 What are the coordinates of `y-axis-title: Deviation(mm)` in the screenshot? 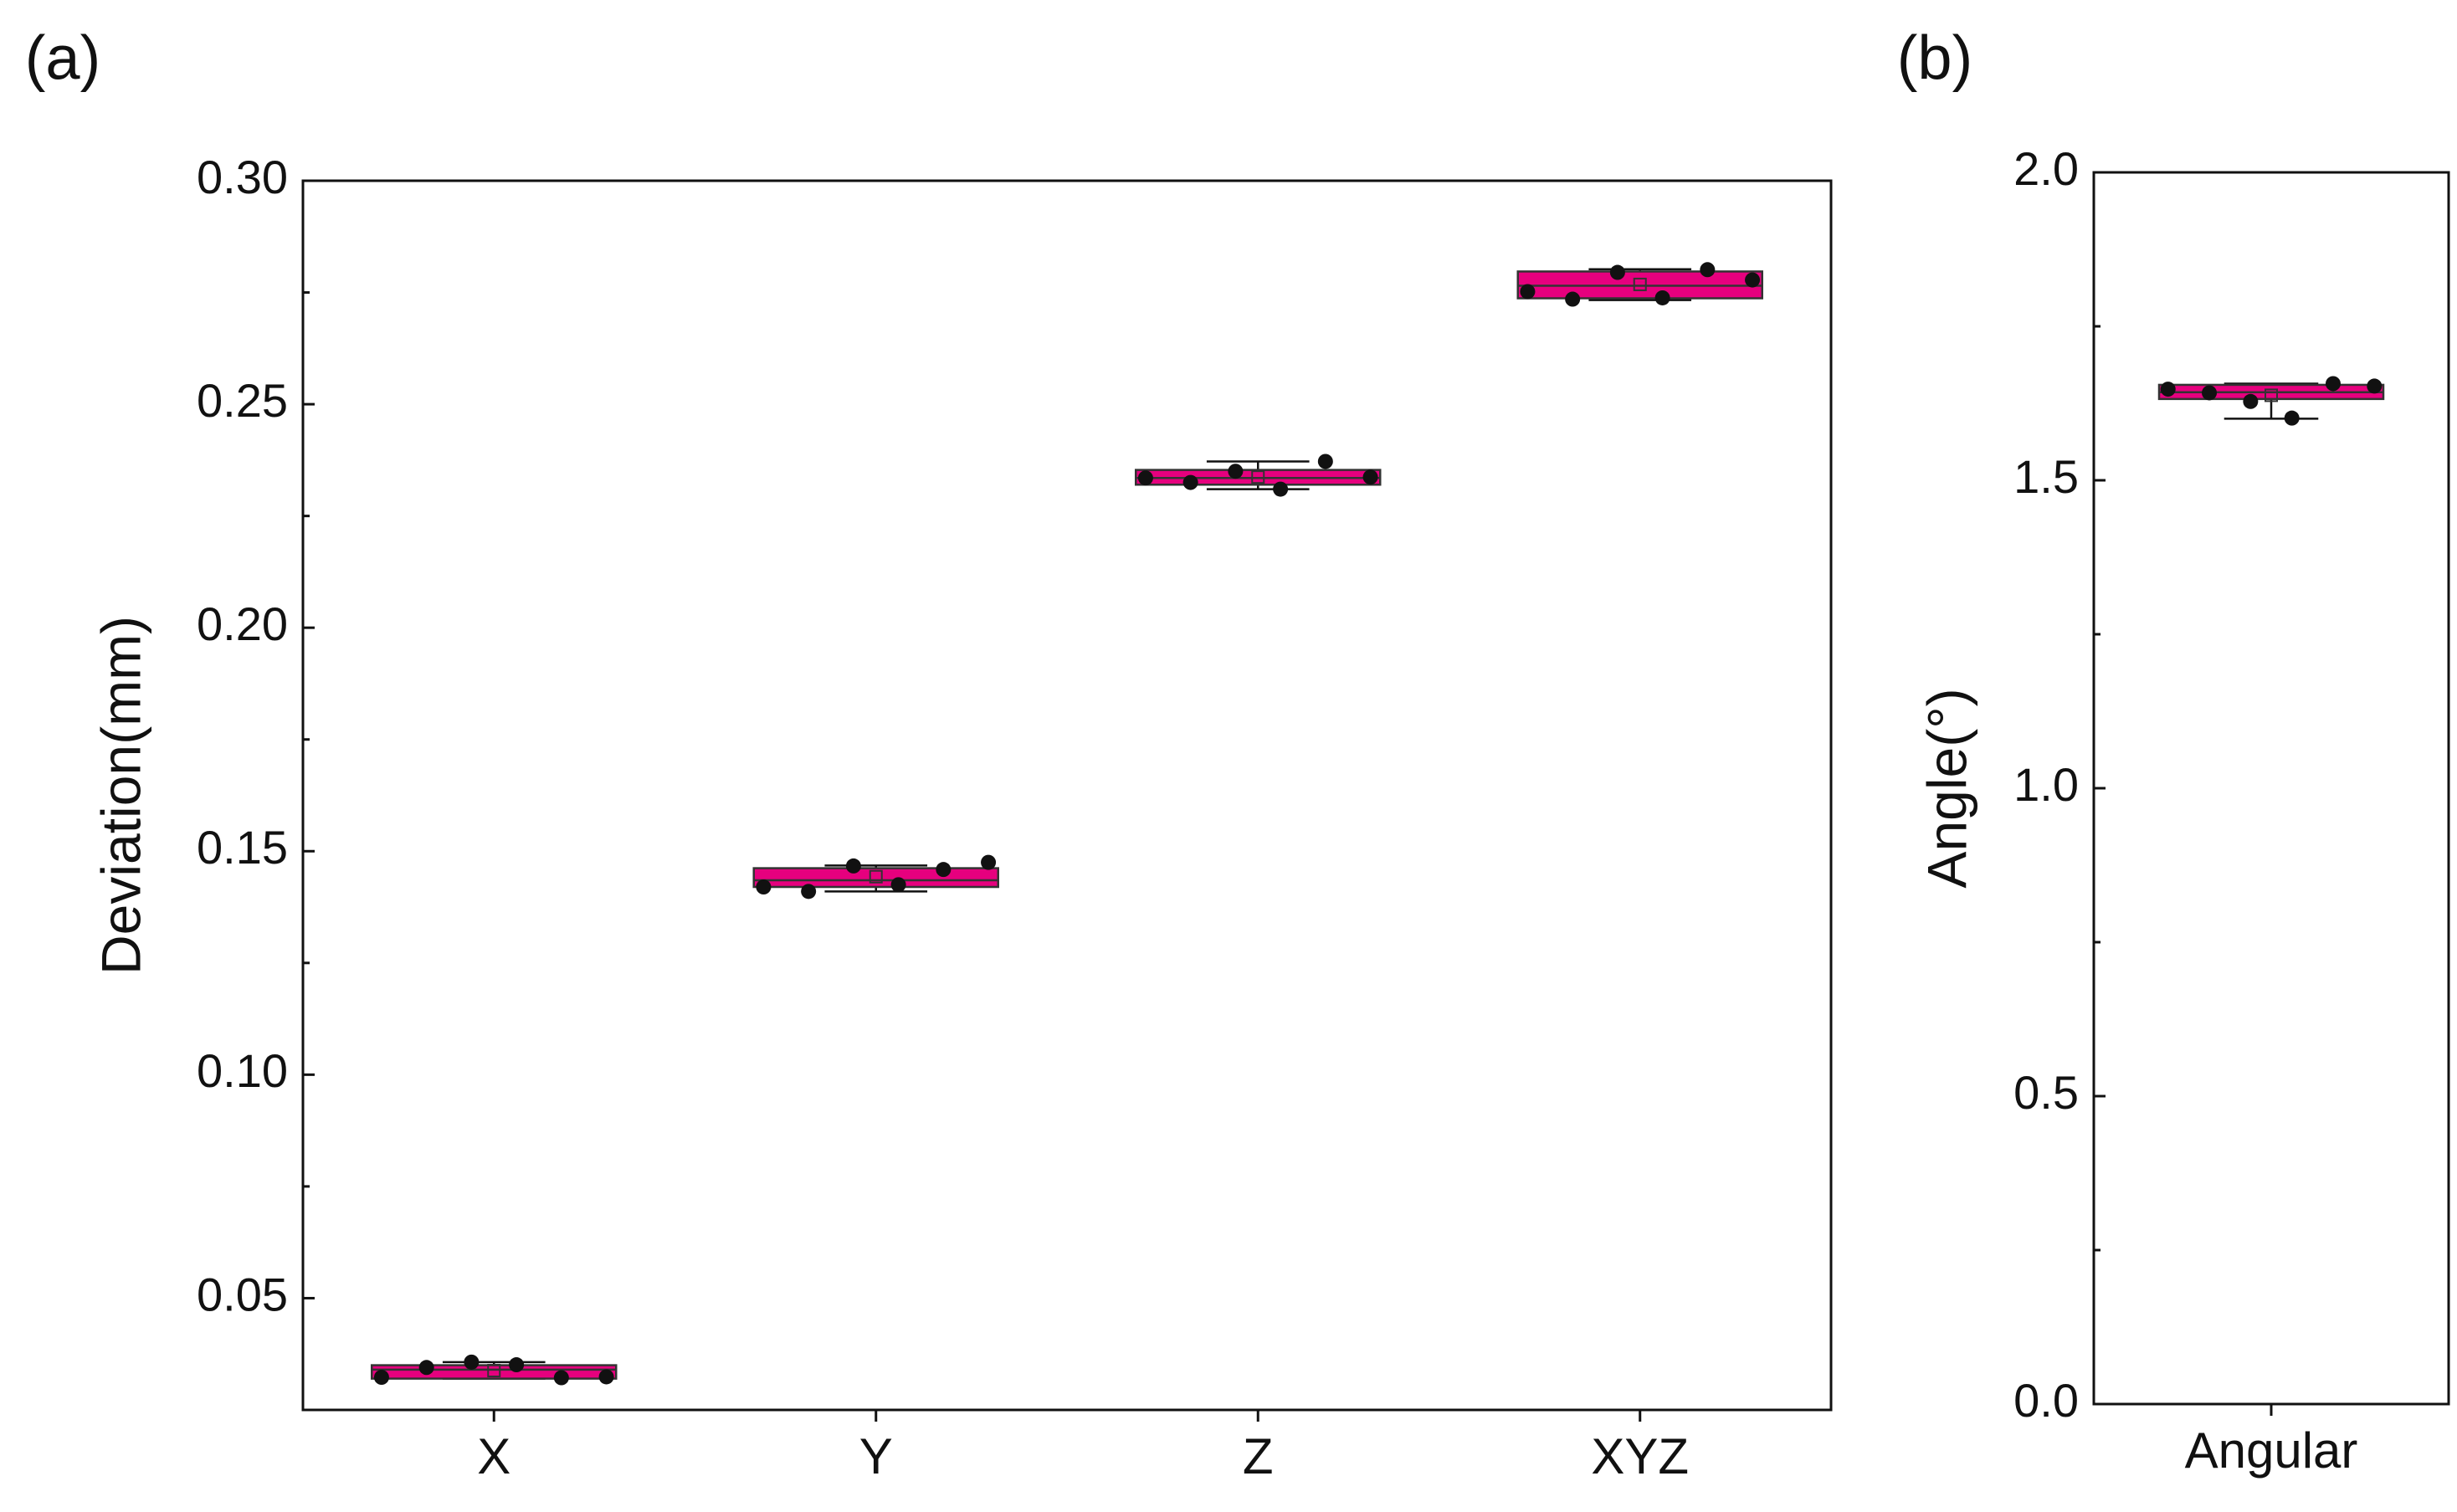 It's located at (120, 795).